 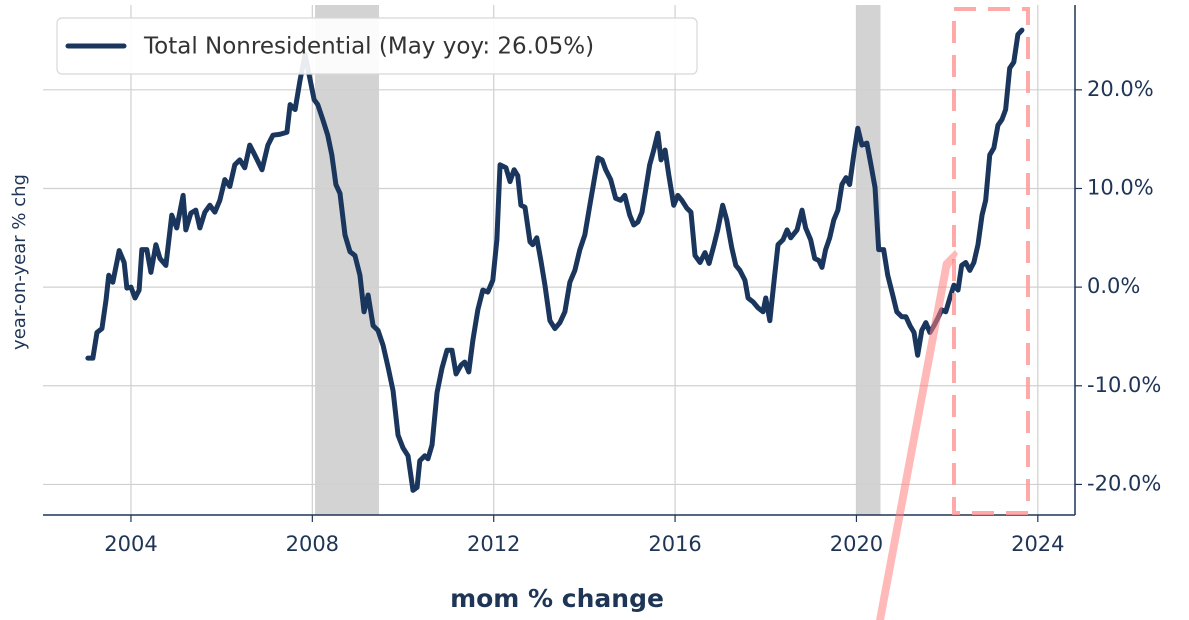 What do you see at coordinates (1113, 286) in the screenshot?
I see `y-tick-label: 0.0%` at bounding box center [1113, 286].